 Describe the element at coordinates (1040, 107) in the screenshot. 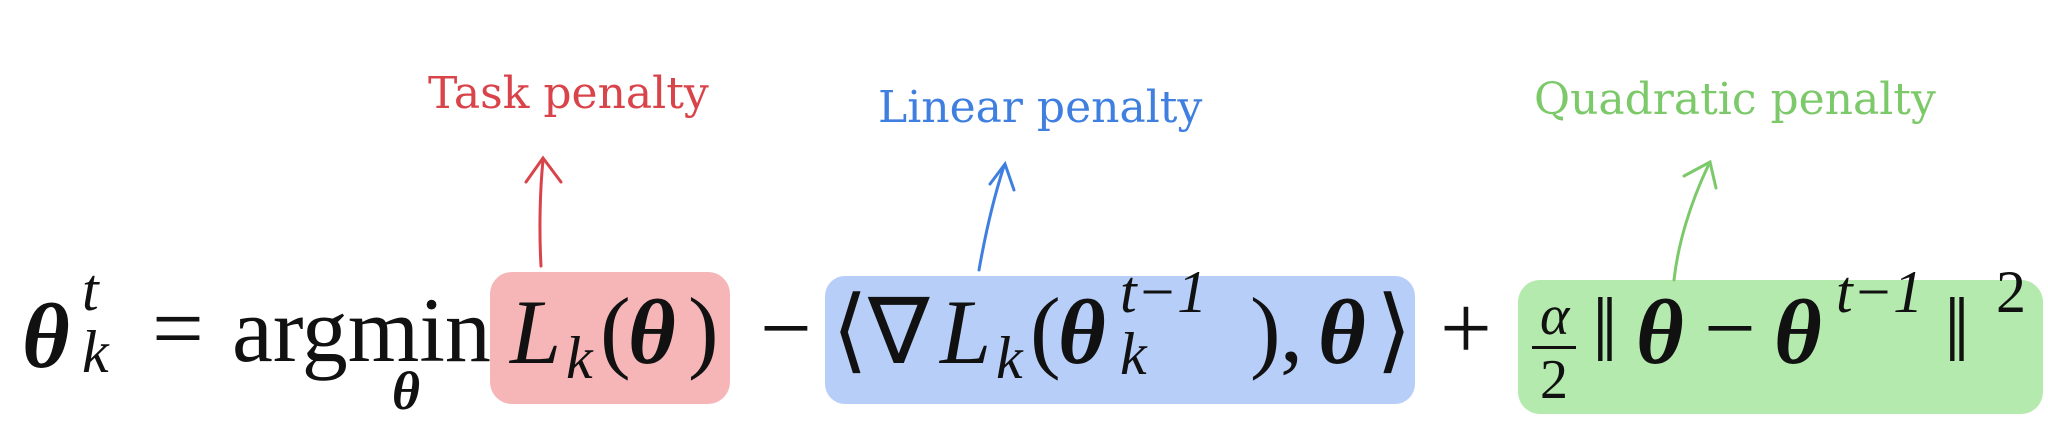

I see `linear-penalty-label: Linear penalty` at that location.